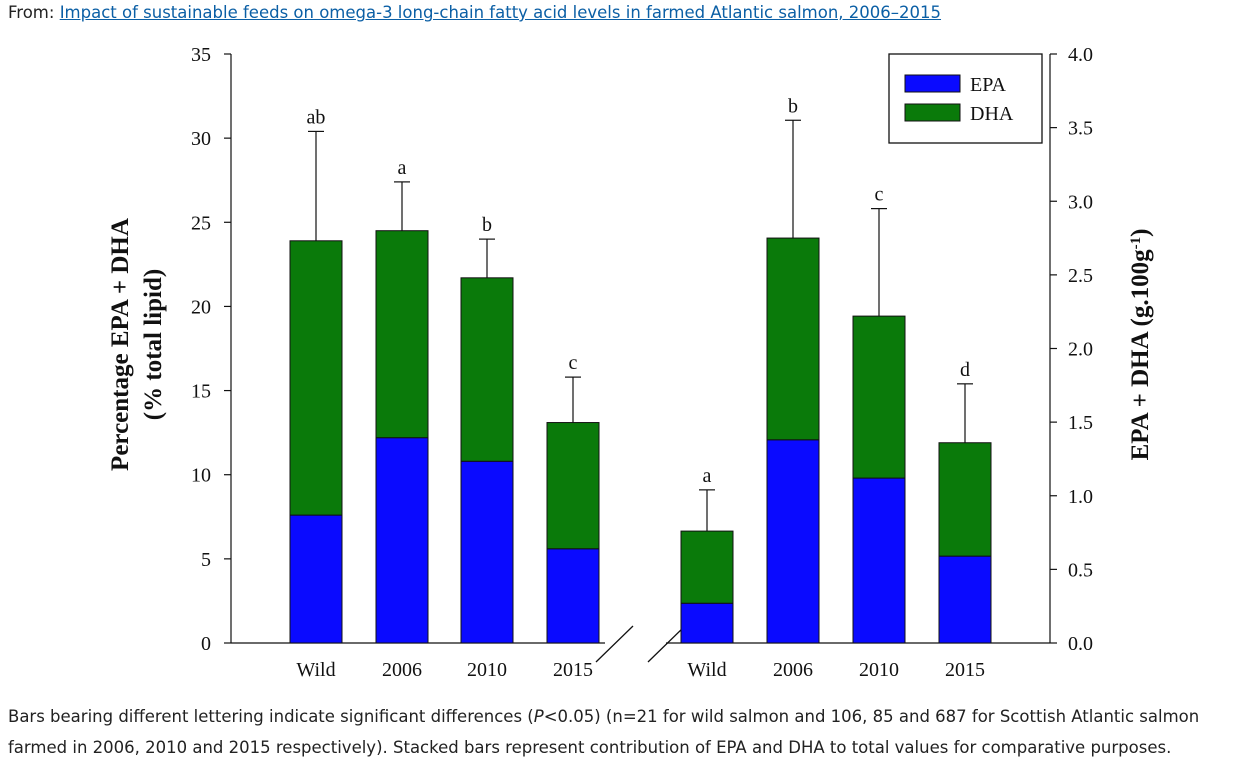 Image resolution: width=1245 pixels, height=770 pixels. What do you see at coordinates (153, 344) in the screenshot?
I see `left-axis-title-units: (% total lipid)` at bounding box center [153, 344].